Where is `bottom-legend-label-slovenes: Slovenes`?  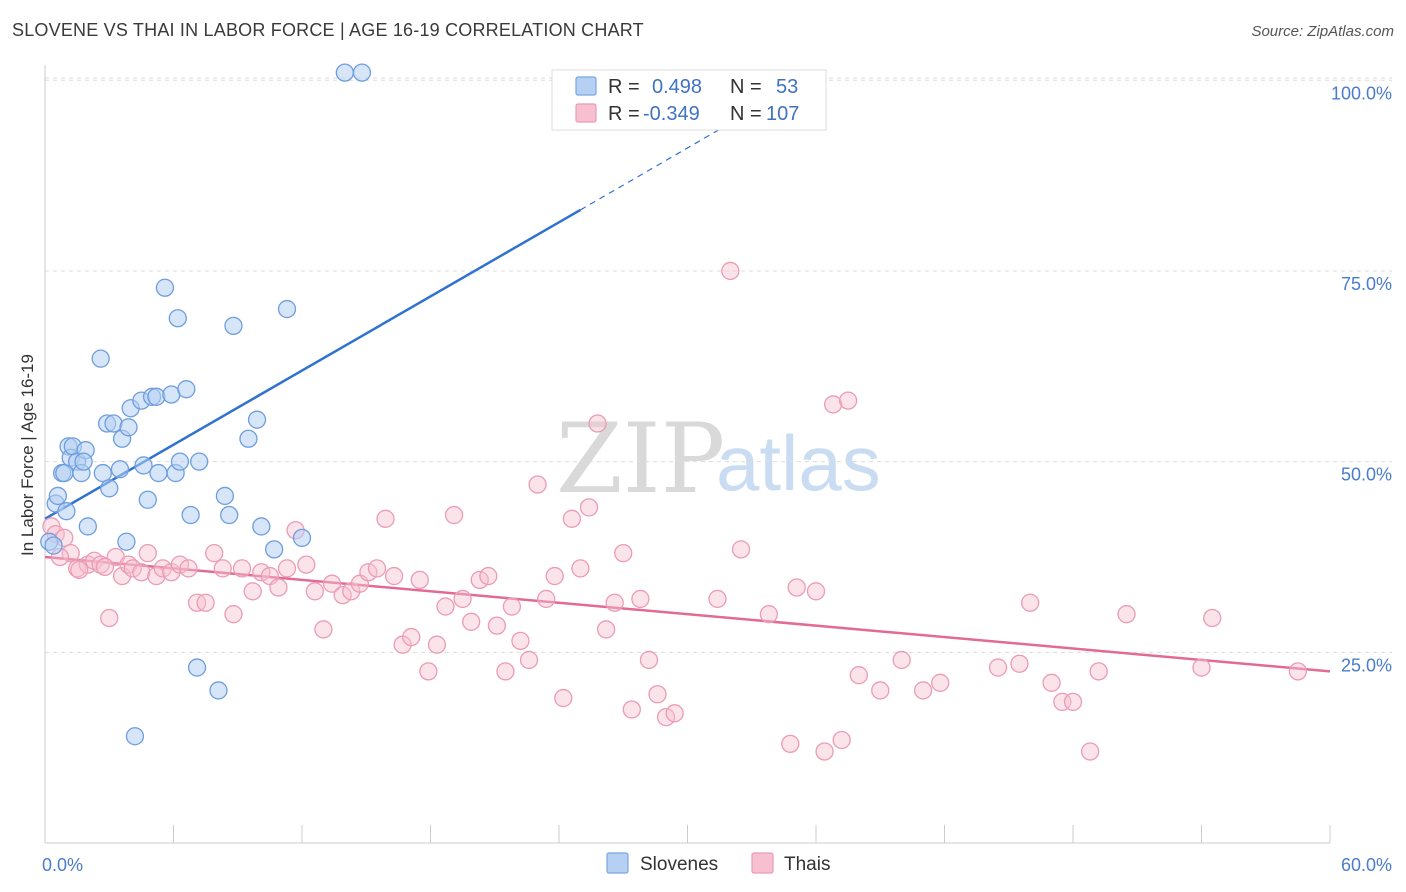
bottom-legend-label-slovenes: Slovenes is located at coordinates (679, 864).